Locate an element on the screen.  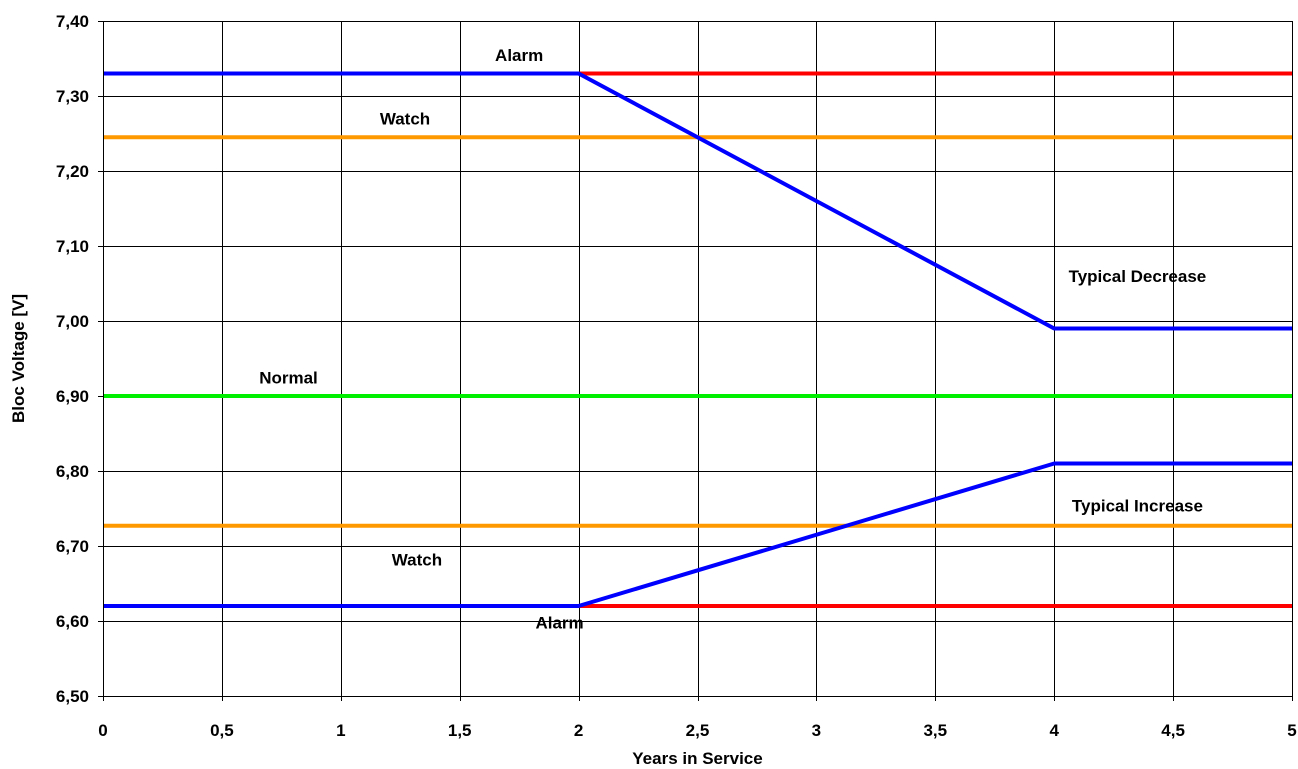
x-axis-title: Years in Service is located at coordinates (697, 758).